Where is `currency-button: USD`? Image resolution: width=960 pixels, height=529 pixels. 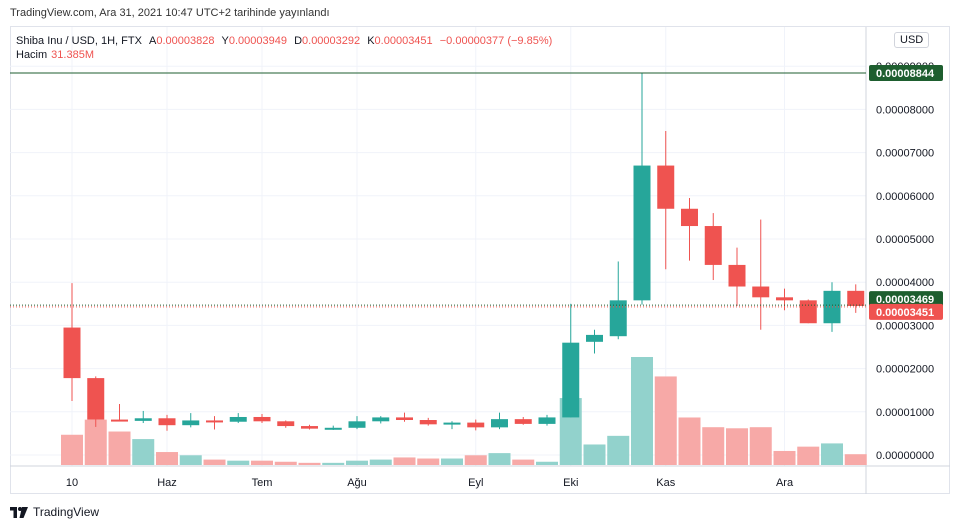 currency-button: USD is located at coordinates (912, 40).